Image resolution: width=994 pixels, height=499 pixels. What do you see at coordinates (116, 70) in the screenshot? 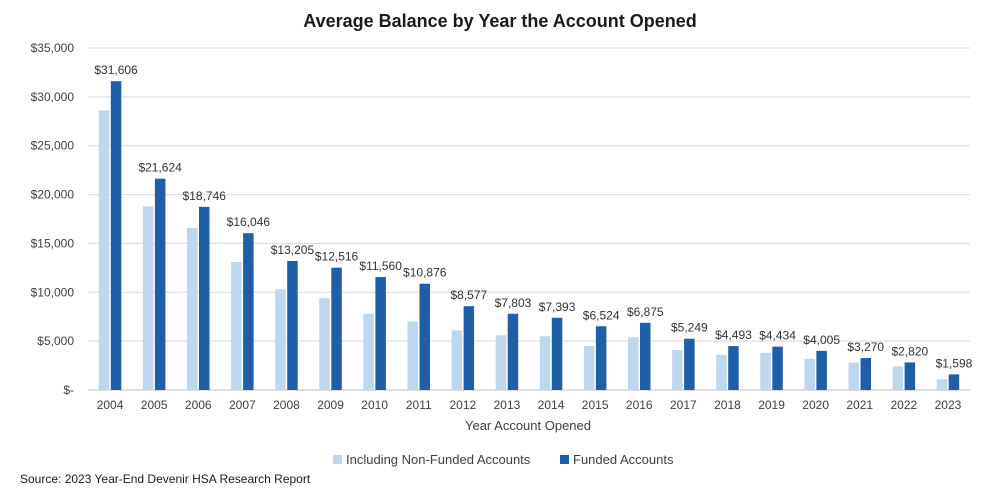
I see `data-label-funded-2004: $31,606` at bounding box center [116, 70].